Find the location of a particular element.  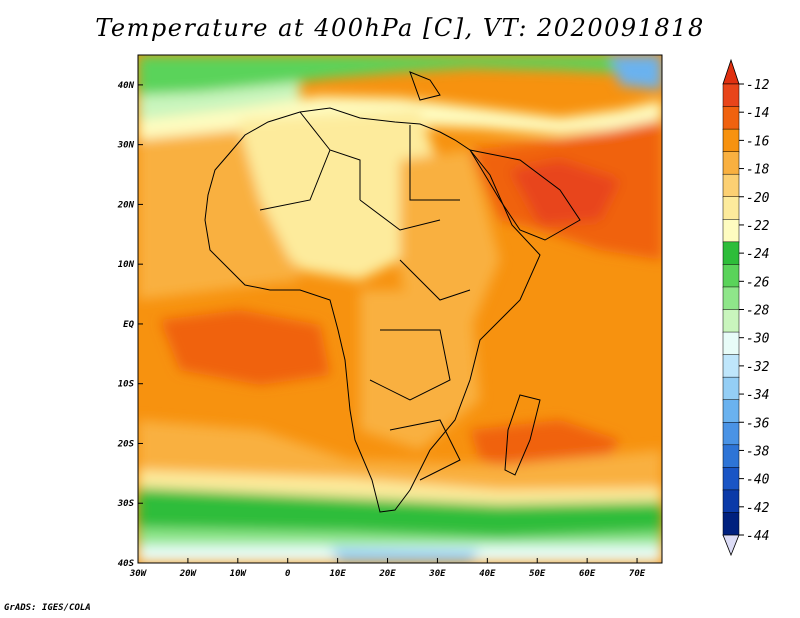

colorbar-label: -22 is located at coordinates (758, 226).